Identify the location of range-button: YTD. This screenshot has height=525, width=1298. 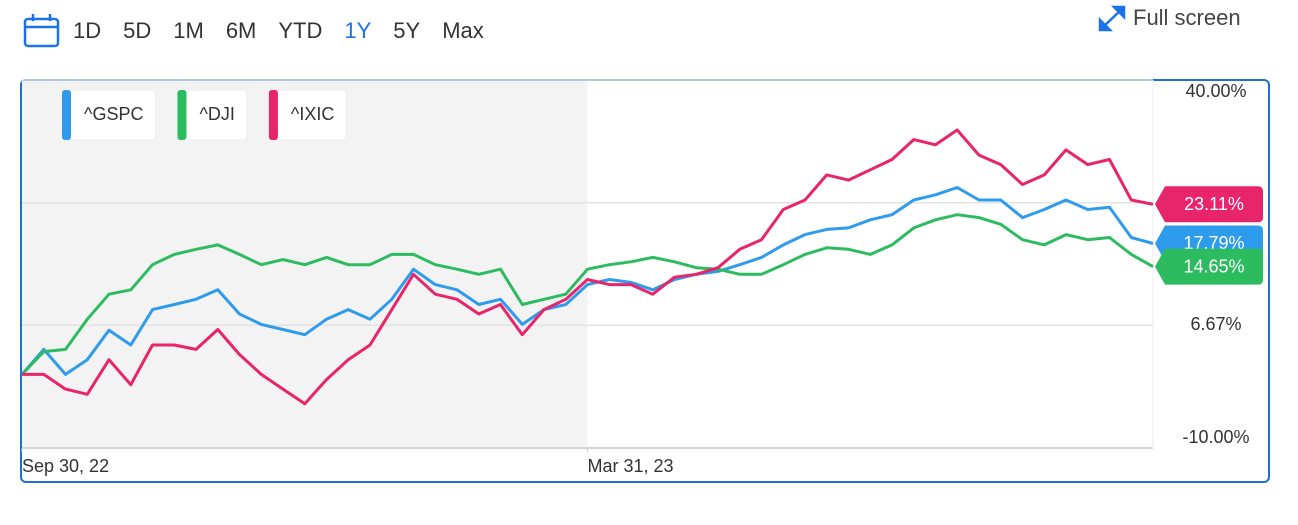
(300, 30).